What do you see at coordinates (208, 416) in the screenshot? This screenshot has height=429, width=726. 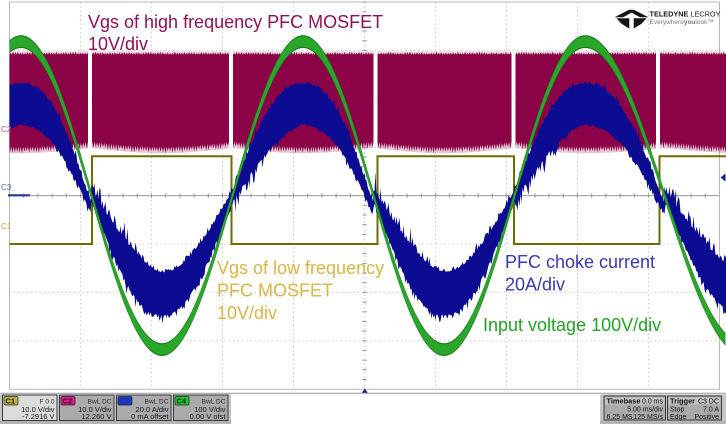 I see `svg-text: 0.00 V ofst` at bounding box center [208, 416].